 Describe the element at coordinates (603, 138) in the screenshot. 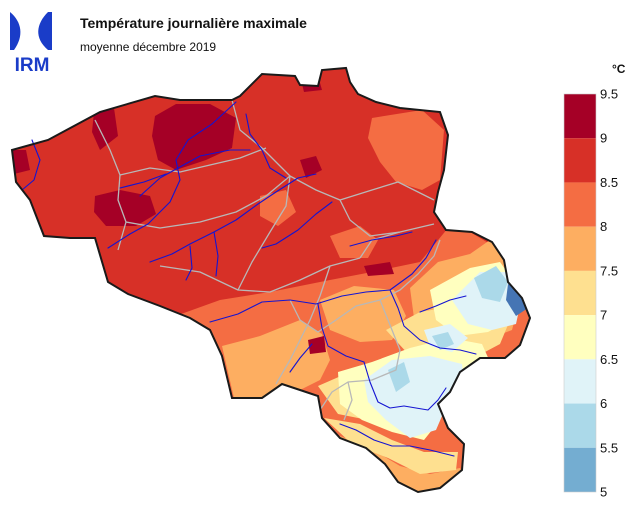

I see `legend-tick-label: 9` at that location.